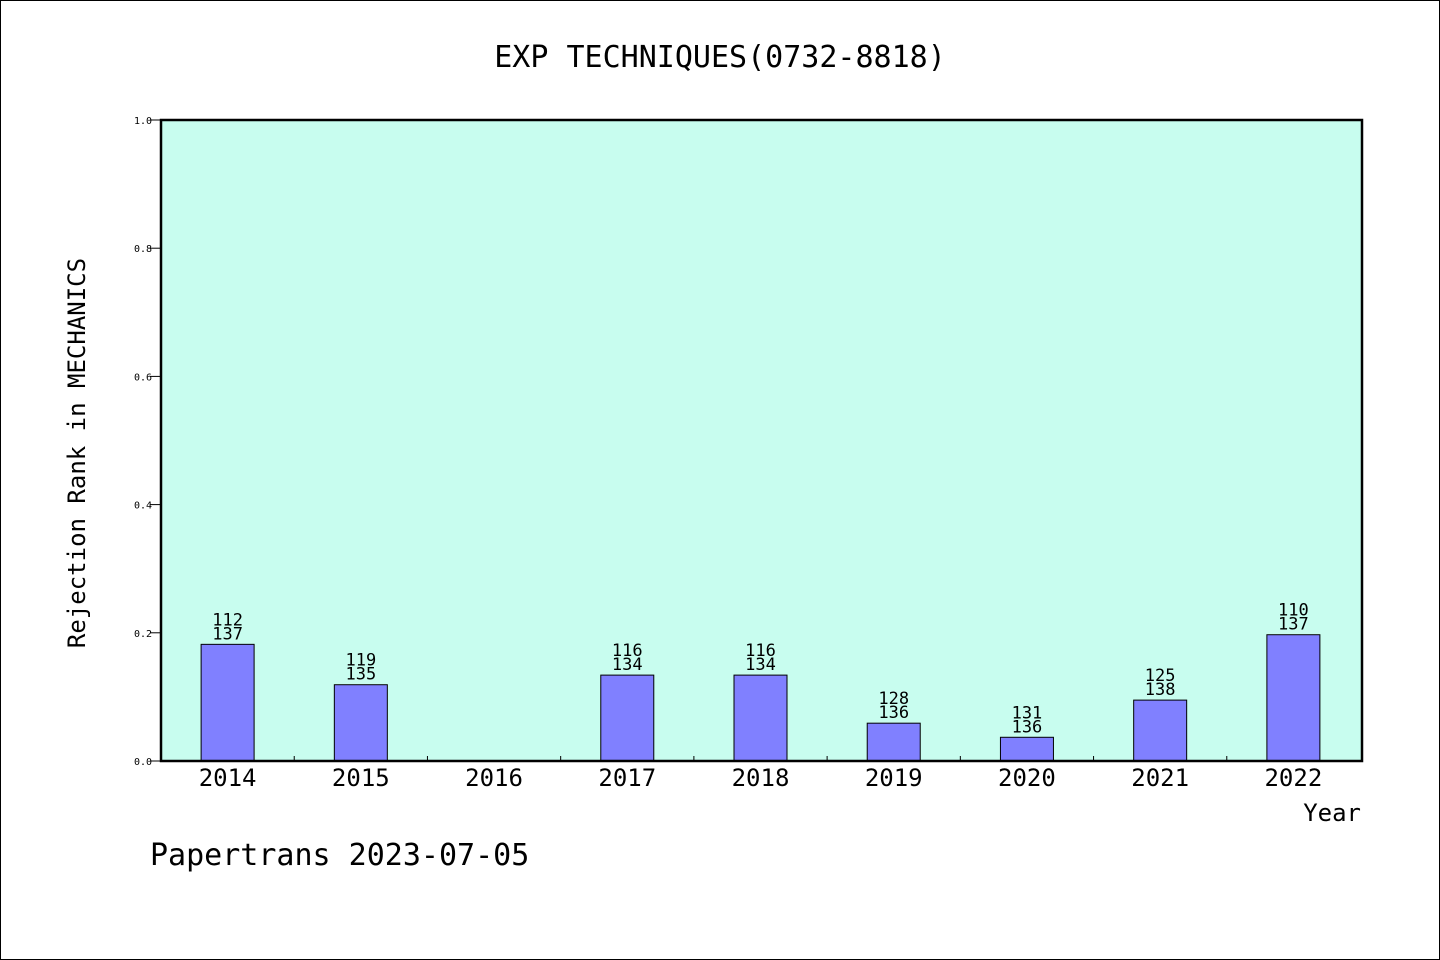 The width and height of the screenshot is (1440, 960). Describe the element at coordinates (1293, 611) in the screenshot. I see `data-label-top: 110` at that location.